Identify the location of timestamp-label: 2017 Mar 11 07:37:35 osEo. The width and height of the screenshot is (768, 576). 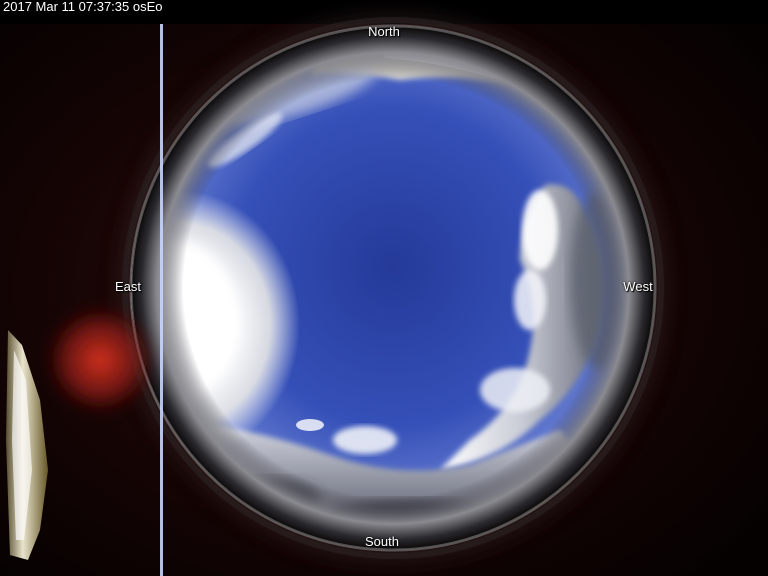
(83, 7).